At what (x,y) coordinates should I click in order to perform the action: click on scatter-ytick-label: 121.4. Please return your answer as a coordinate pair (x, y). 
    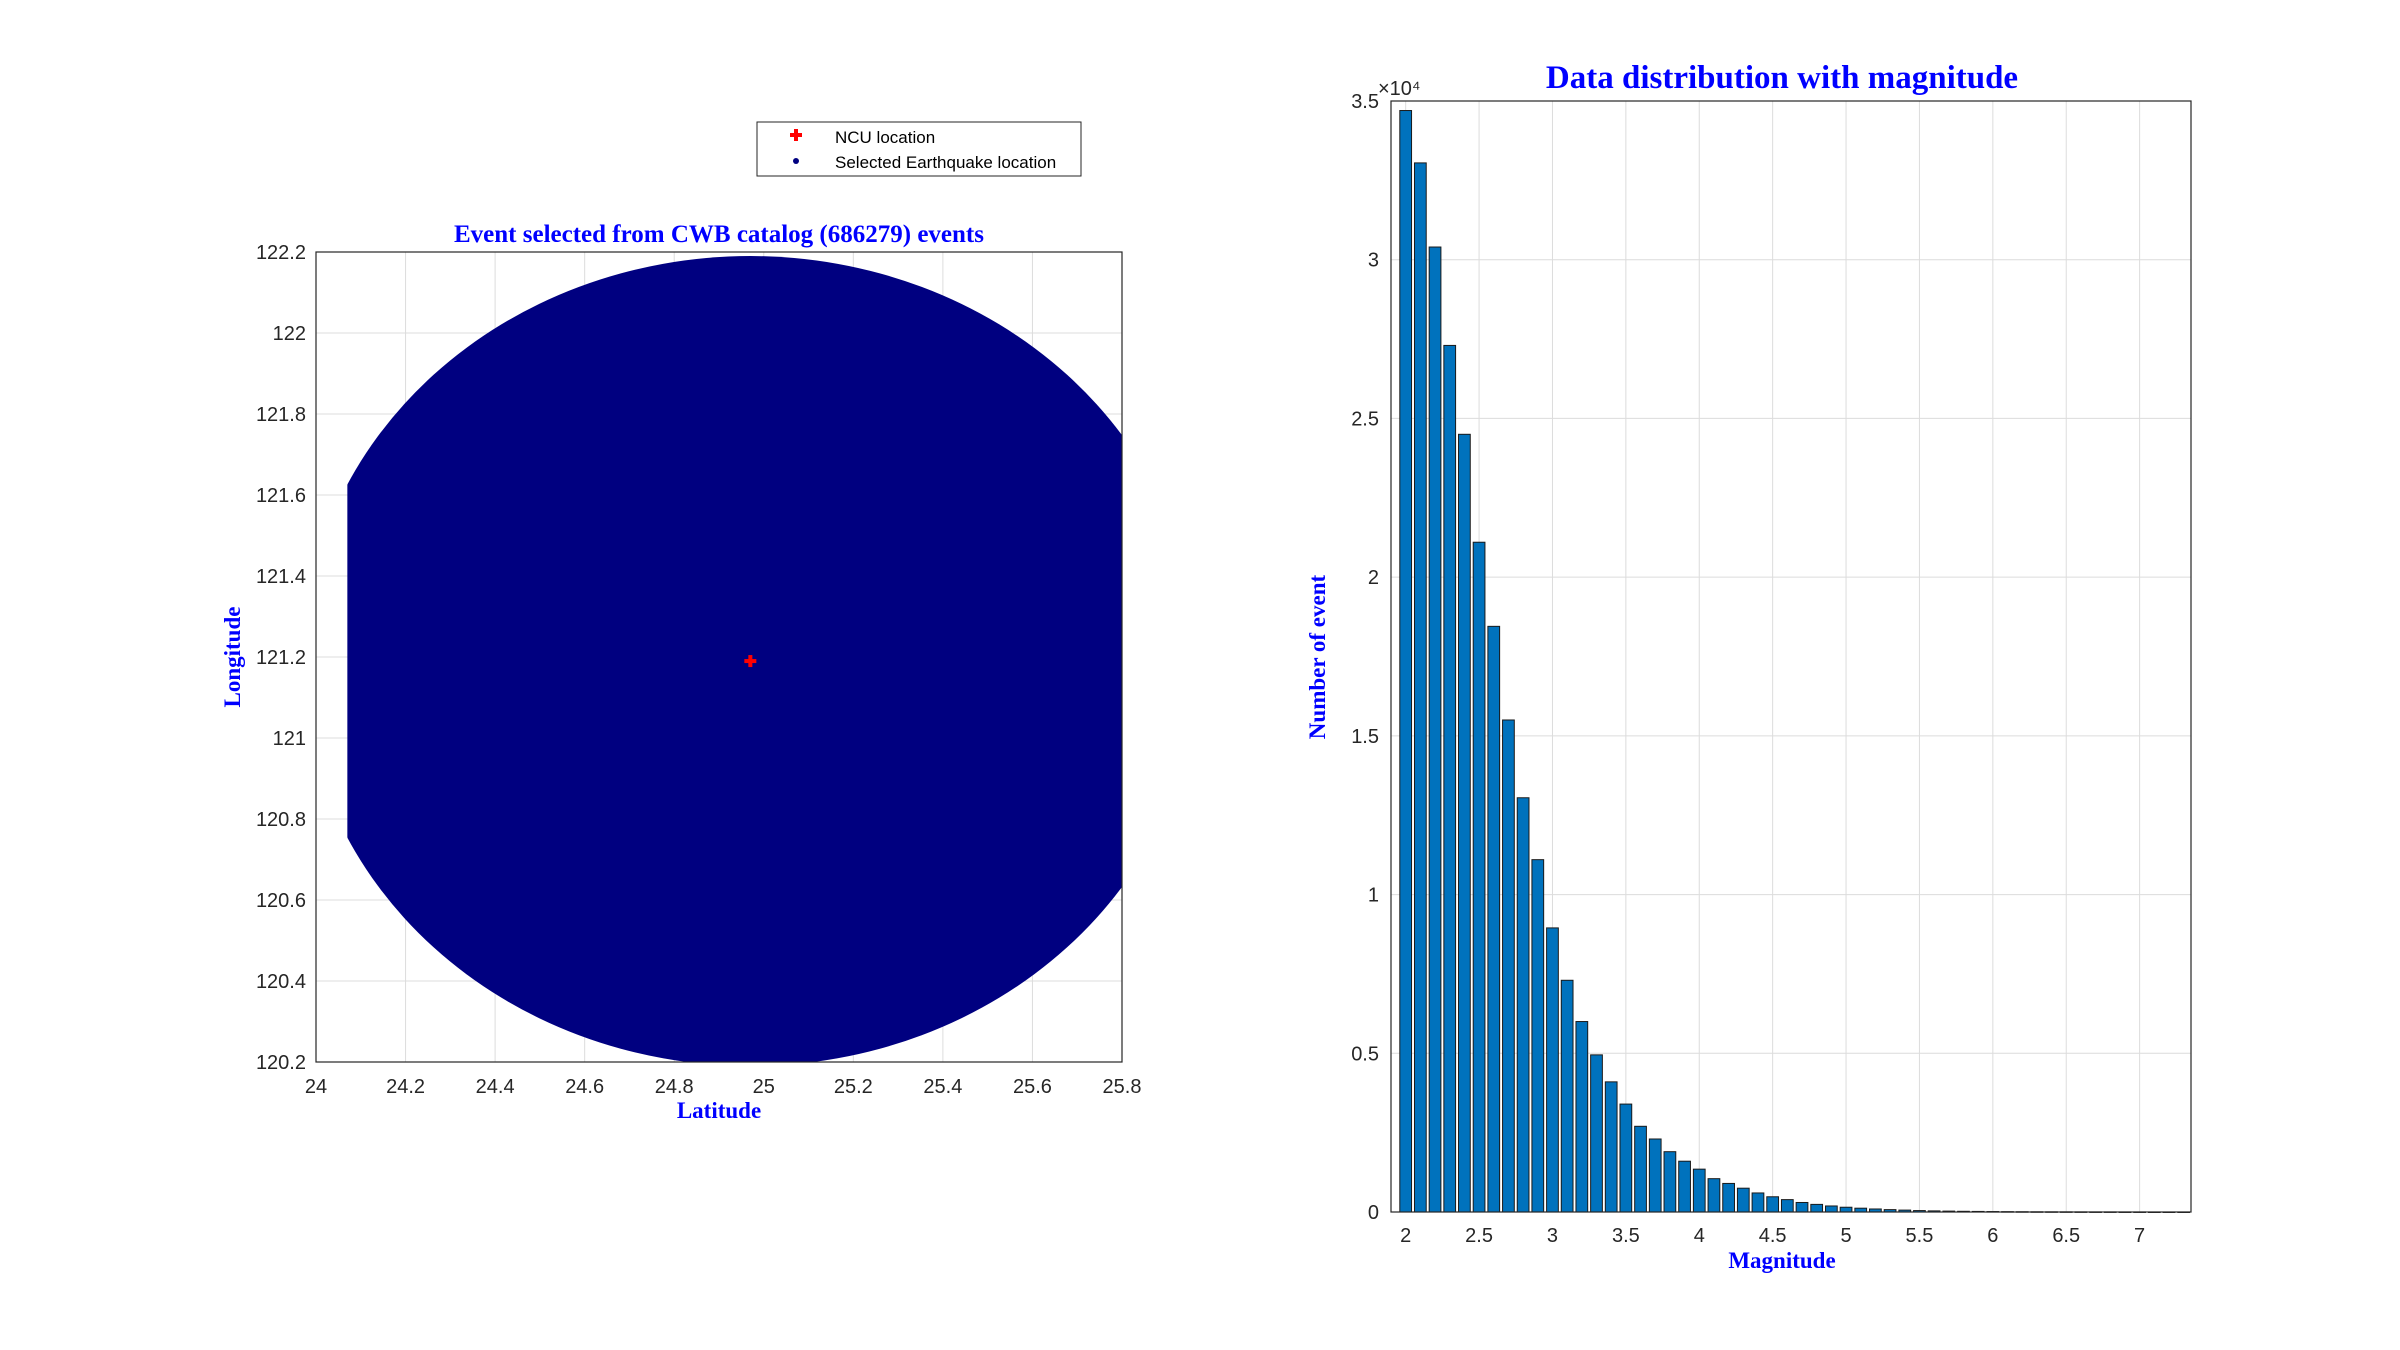
    Looking at the image, I should click on (281, 577).